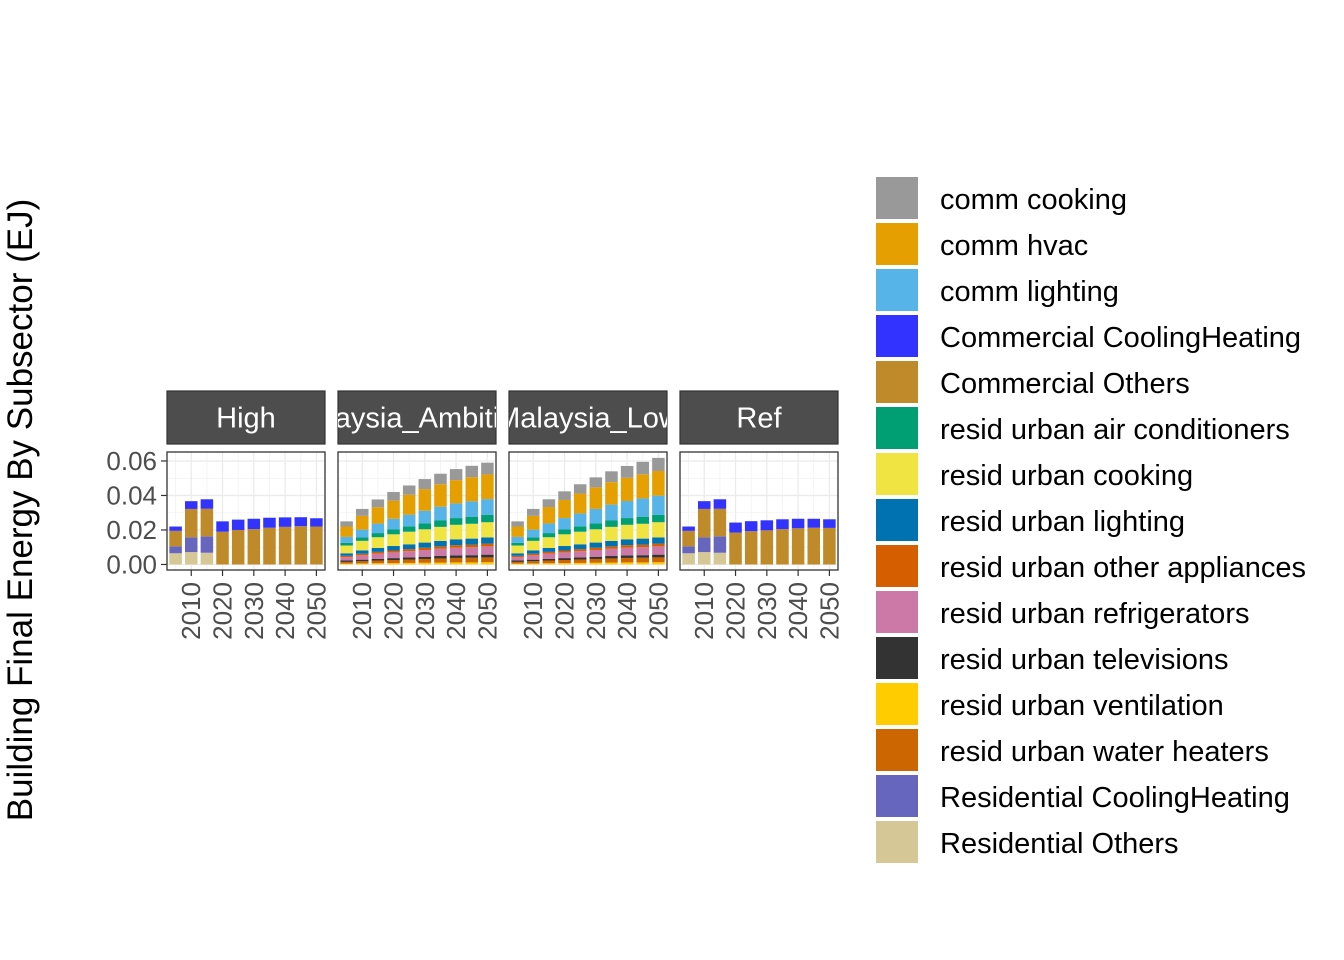 The width and height of the screenshot is (1344, 960). What do you see at coordinates (425, 553) in the screenshot?
I see `bar-segment-resid-urban-refrigerators-2030` at bounding box center [425, 553].